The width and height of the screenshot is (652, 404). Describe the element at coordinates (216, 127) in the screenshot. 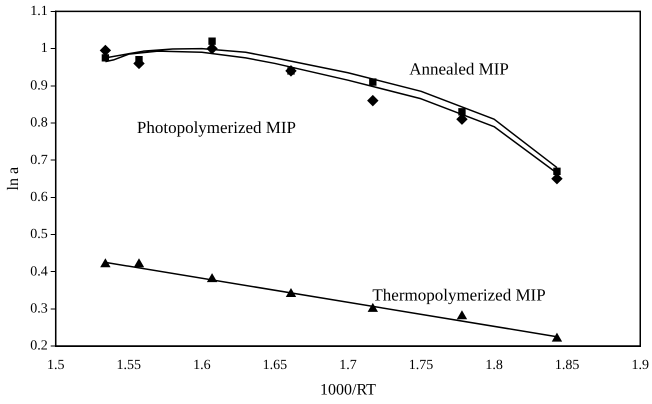

I see `annotation: Photopolymerized MIP` at that location.